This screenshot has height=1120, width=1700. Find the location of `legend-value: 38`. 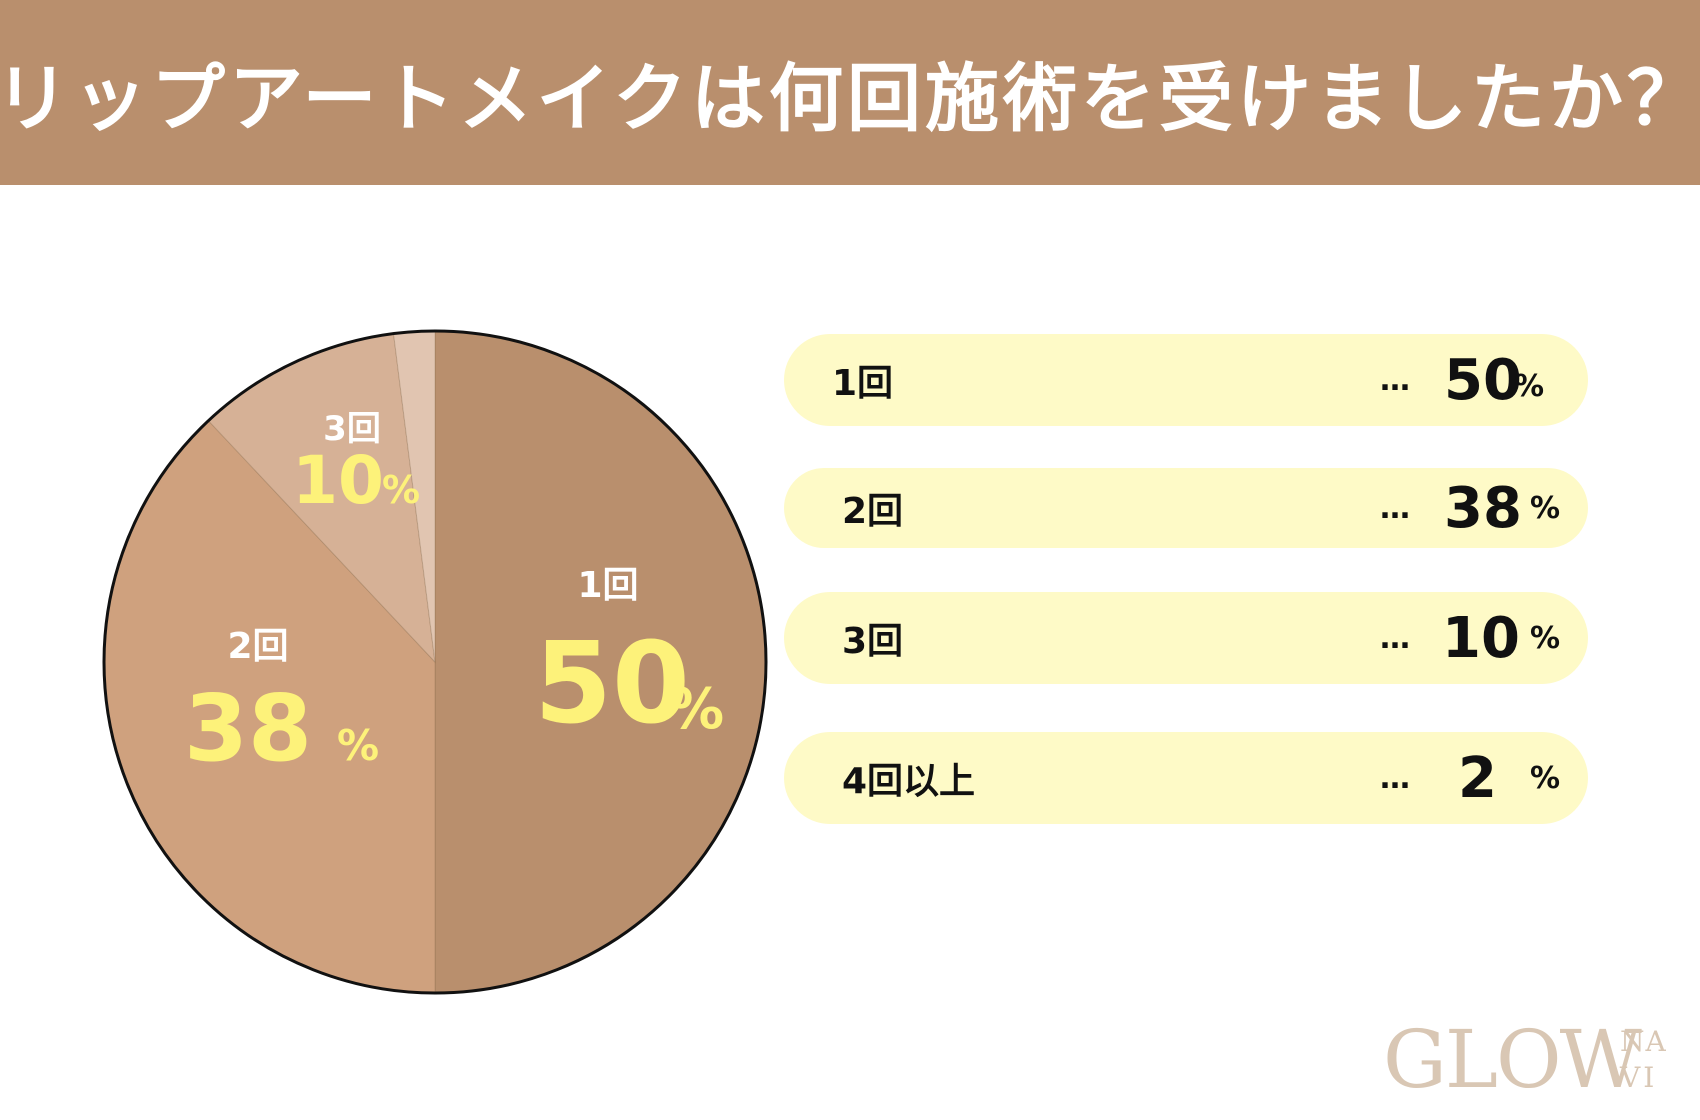

legend-value: 38 is located at coordinates (1483, 508).